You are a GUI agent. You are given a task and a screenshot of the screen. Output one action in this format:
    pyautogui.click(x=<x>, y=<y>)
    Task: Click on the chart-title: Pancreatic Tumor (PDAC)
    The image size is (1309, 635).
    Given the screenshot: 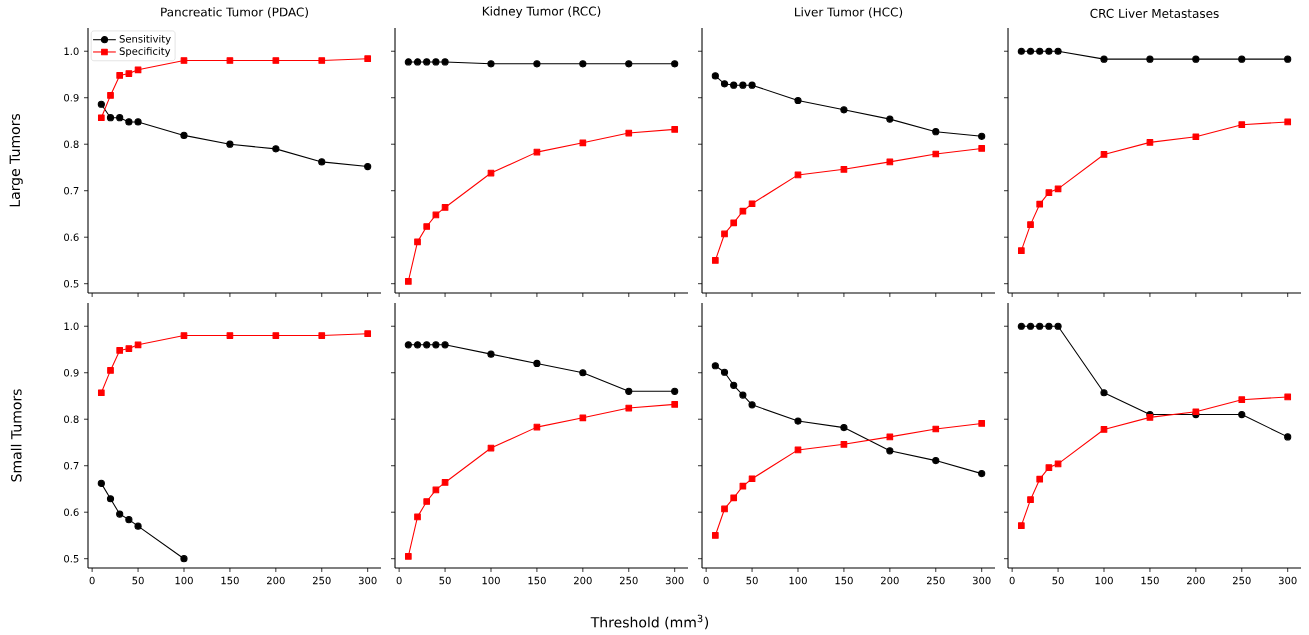 What is the action you would take?
    pyautogui.click(x=234, y=12)
    